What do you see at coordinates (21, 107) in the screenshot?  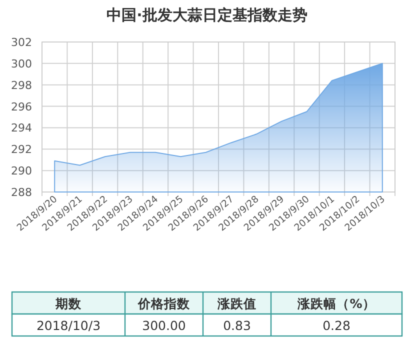 I see `y-tick-label: 296` at bounding box center [21, 107].